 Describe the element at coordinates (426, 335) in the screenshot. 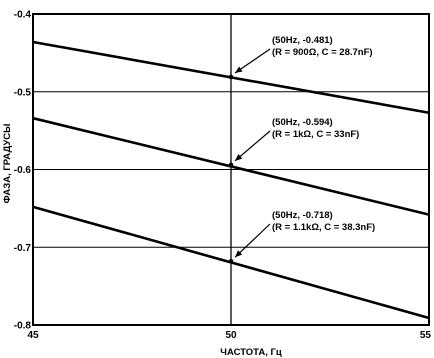

I see `x-tick-label: 55` at that location.